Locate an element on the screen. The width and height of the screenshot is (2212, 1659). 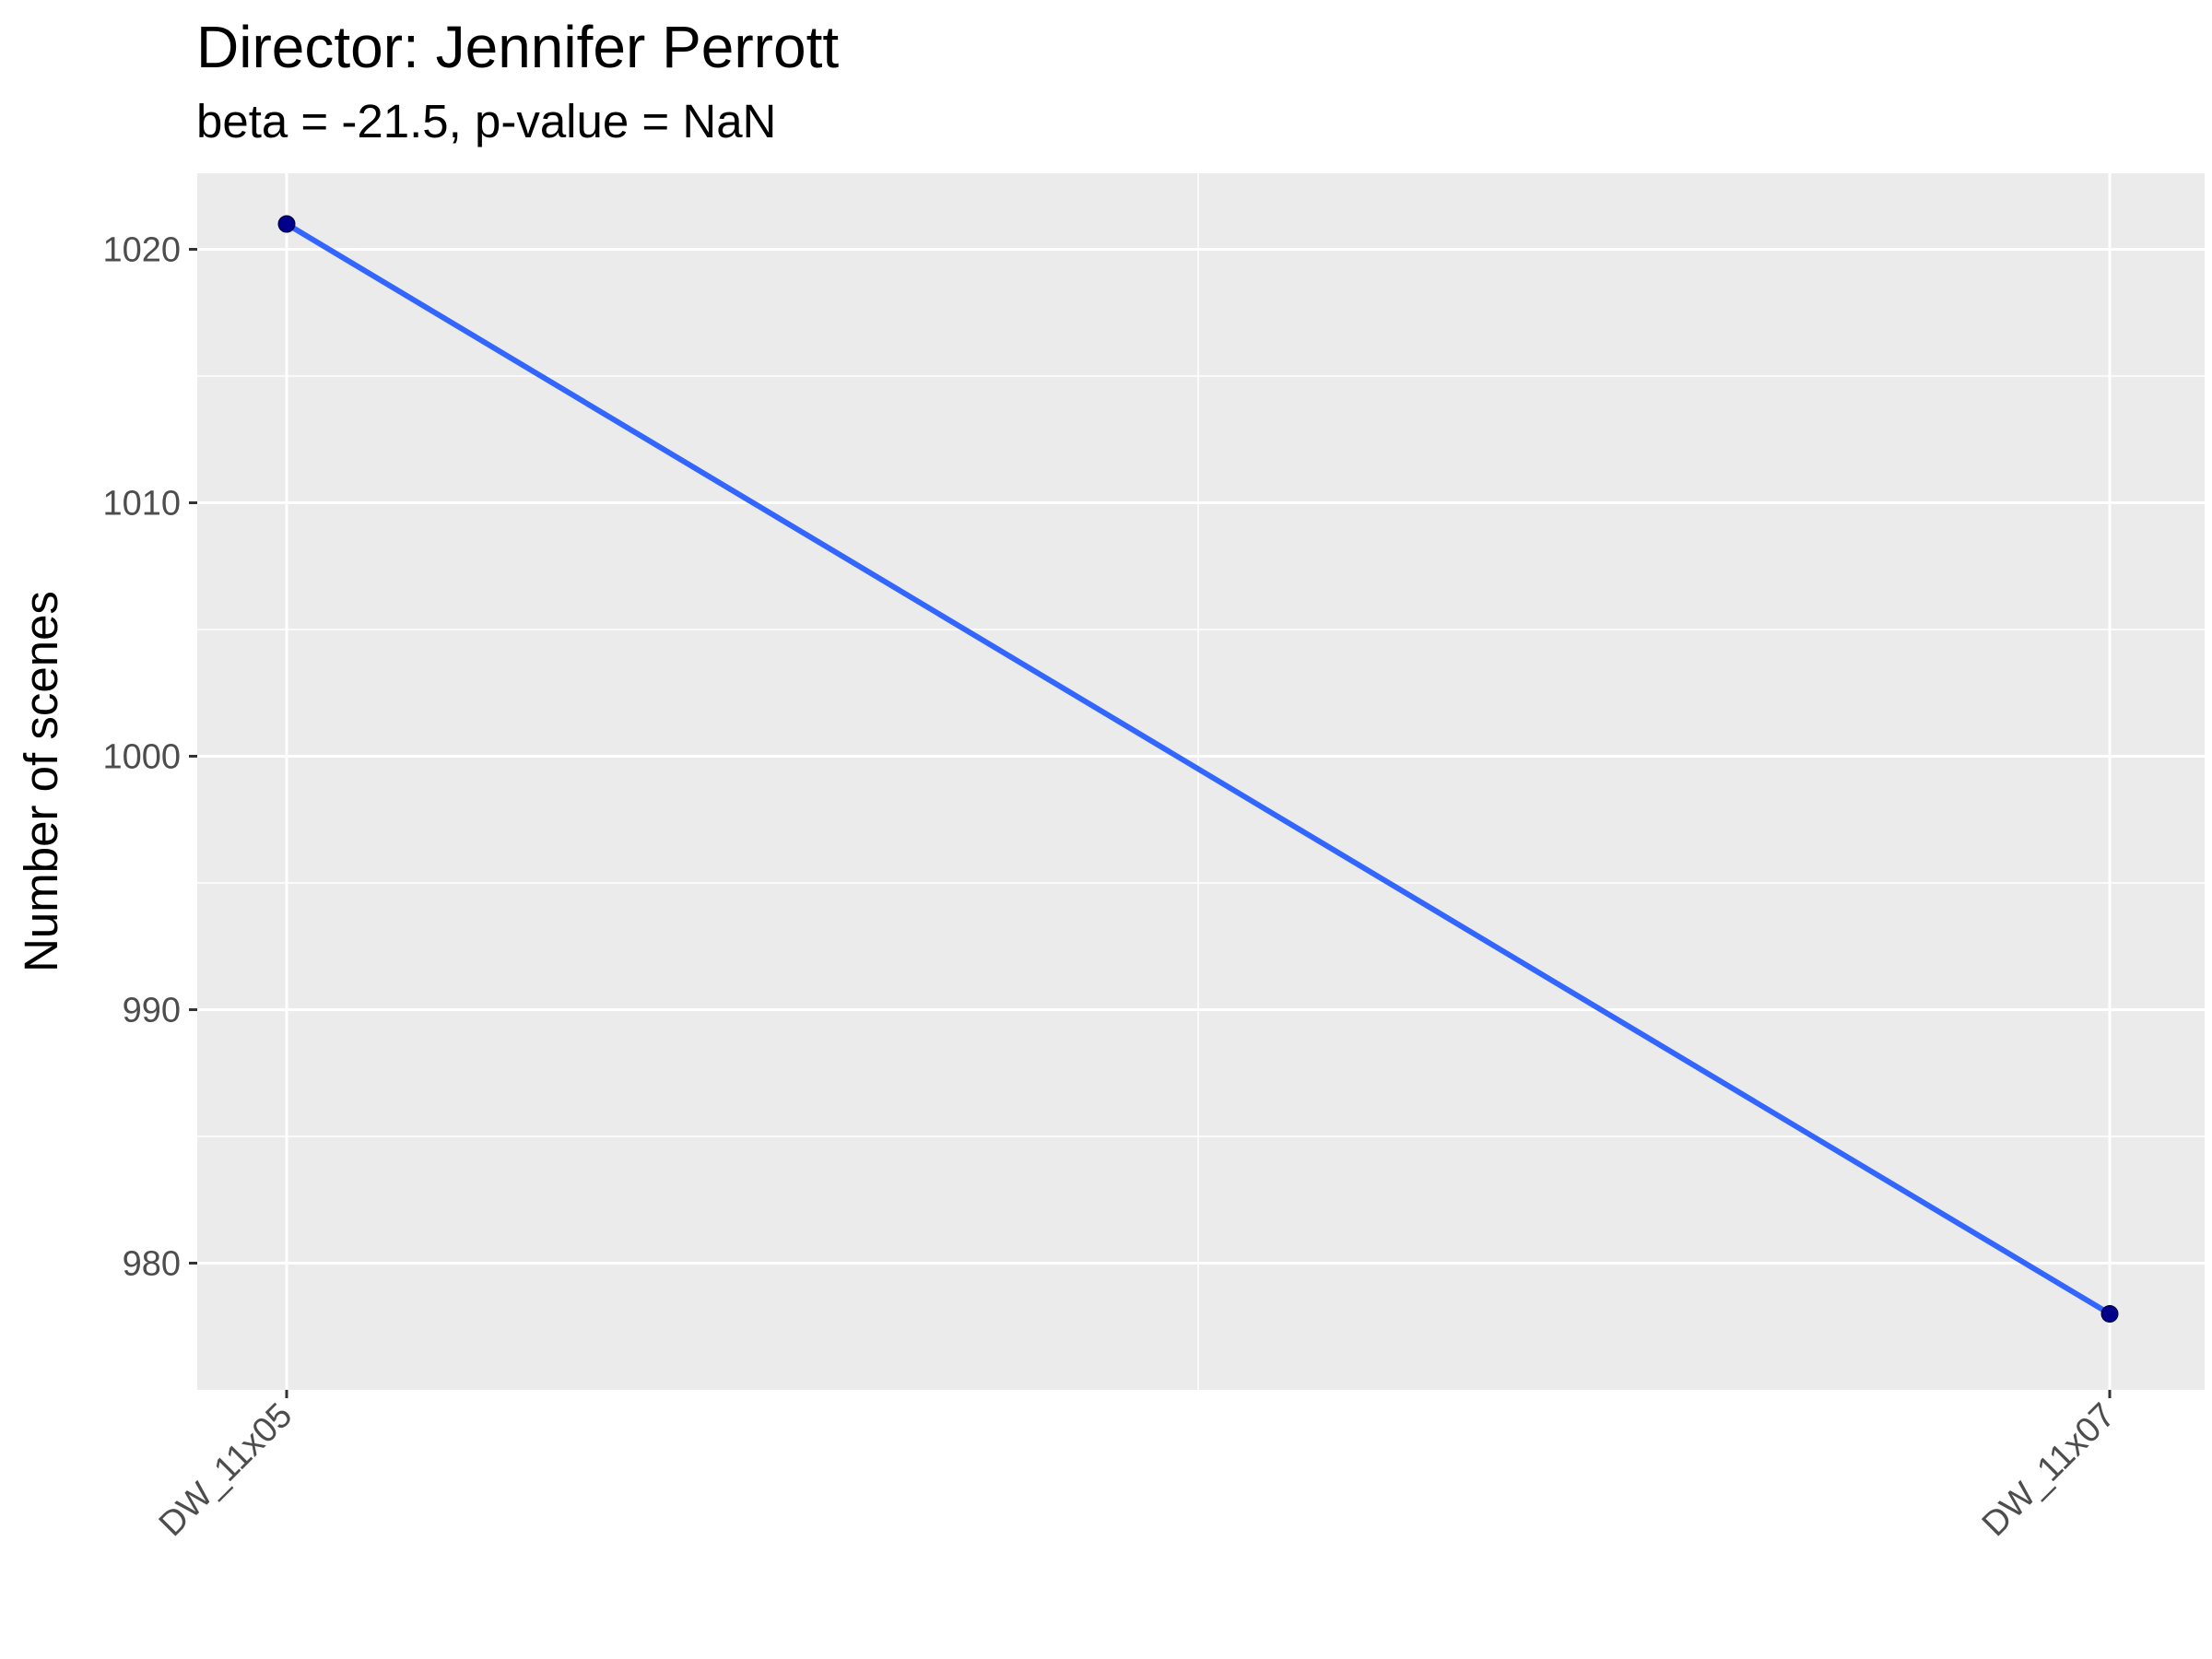
y-tick-label: 990 is located at coordinates (152, 1011).